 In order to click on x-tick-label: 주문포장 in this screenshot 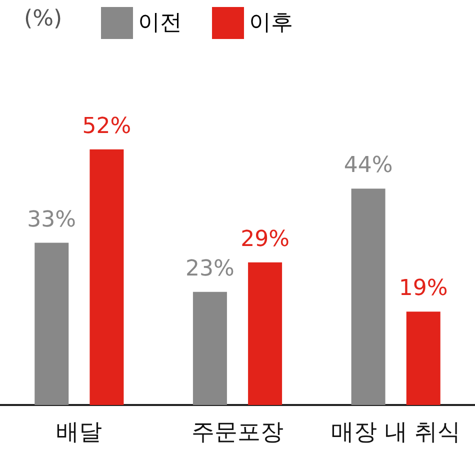, I will do `click(238, 433)`.